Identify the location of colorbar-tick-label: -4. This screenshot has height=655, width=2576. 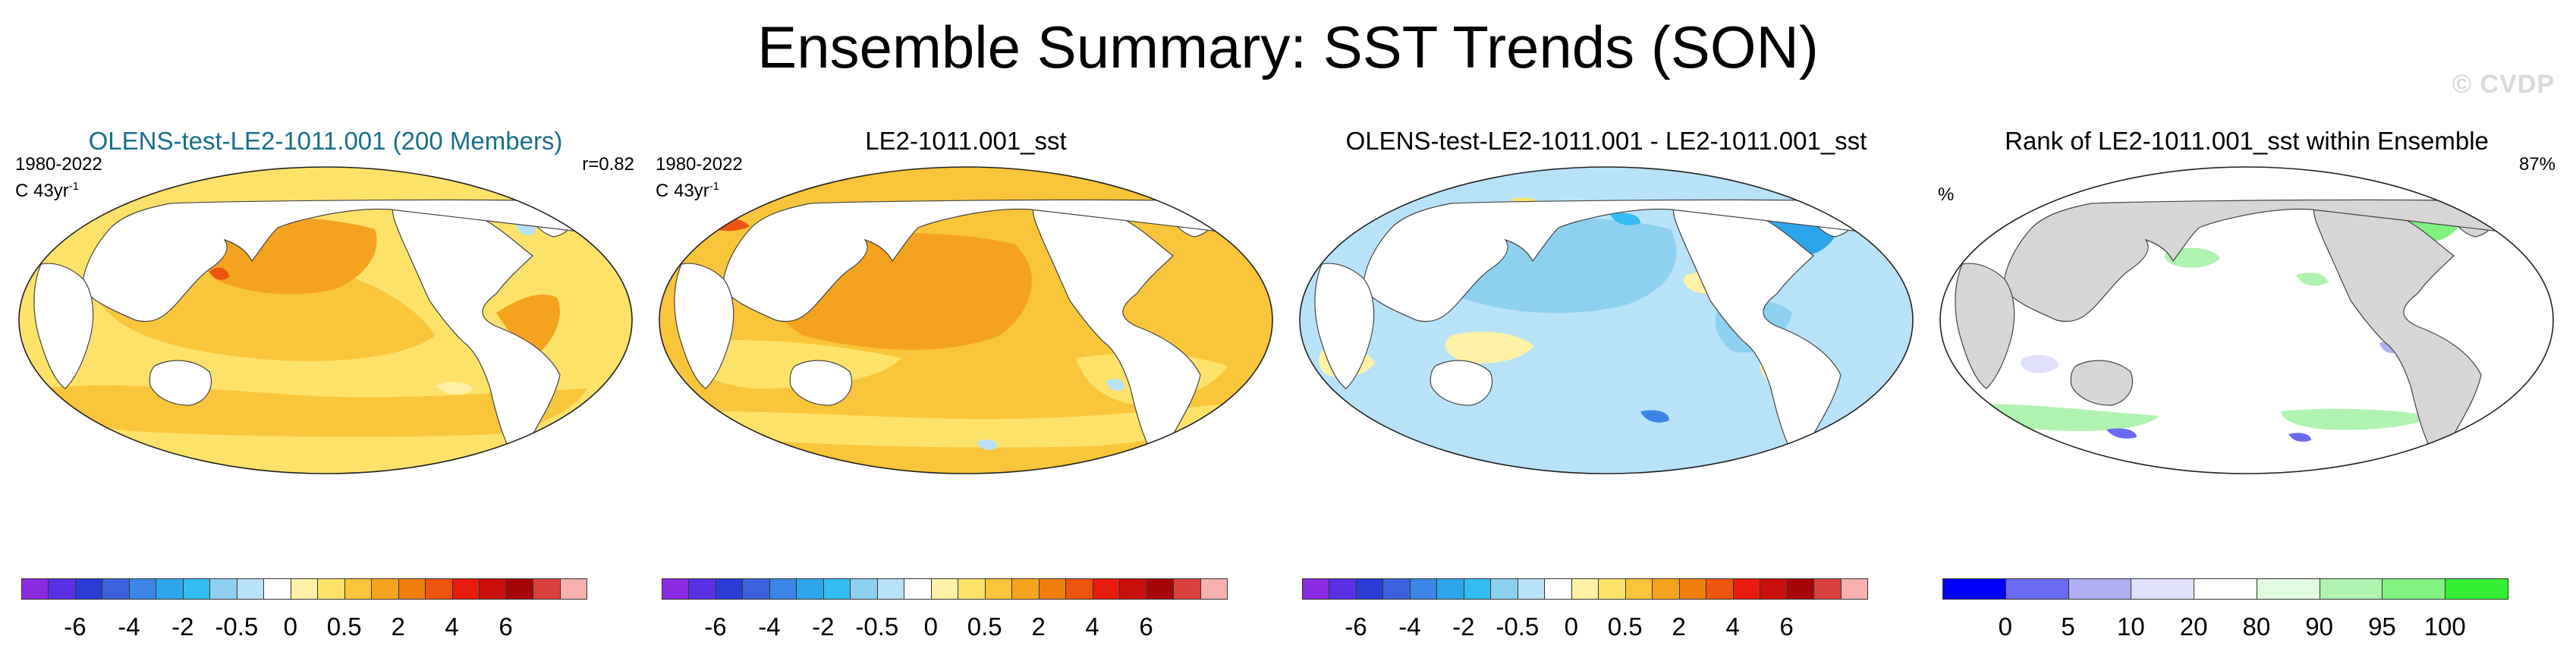
(129, 626).